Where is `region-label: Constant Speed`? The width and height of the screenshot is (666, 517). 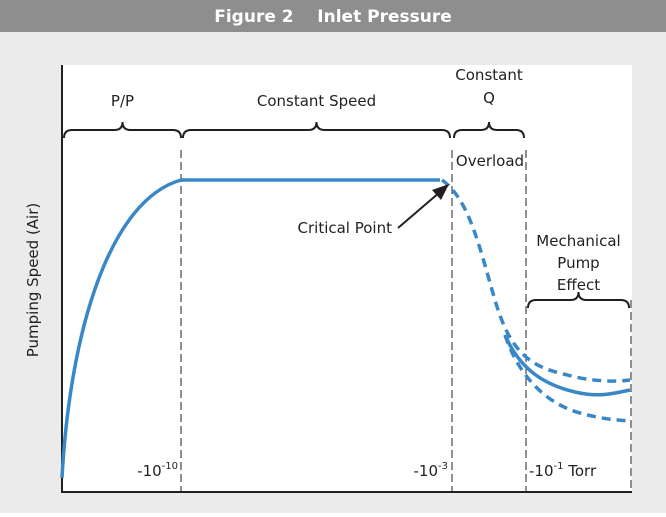
region-label: Constant Speed is located at coordinates (316, 101).